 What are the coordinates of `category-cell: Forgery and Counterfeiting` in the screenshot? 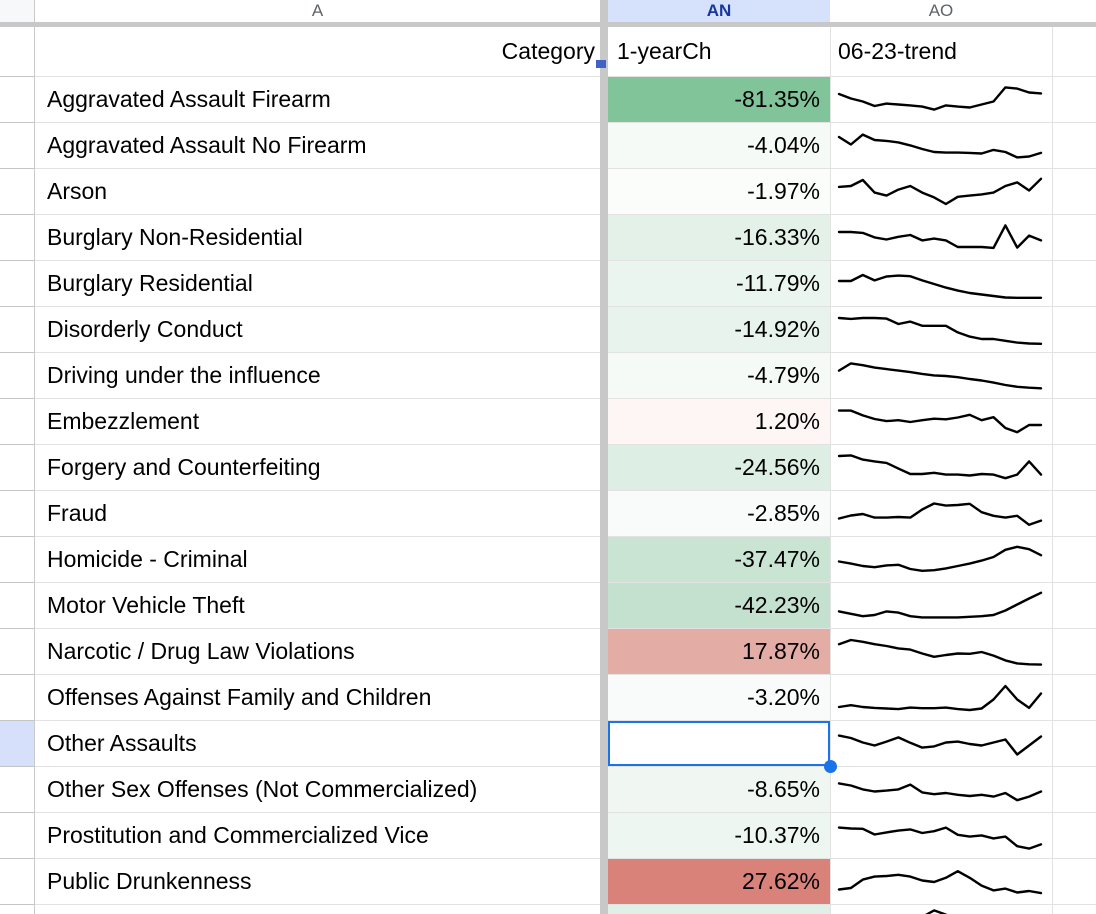 It's located at (317, 468).